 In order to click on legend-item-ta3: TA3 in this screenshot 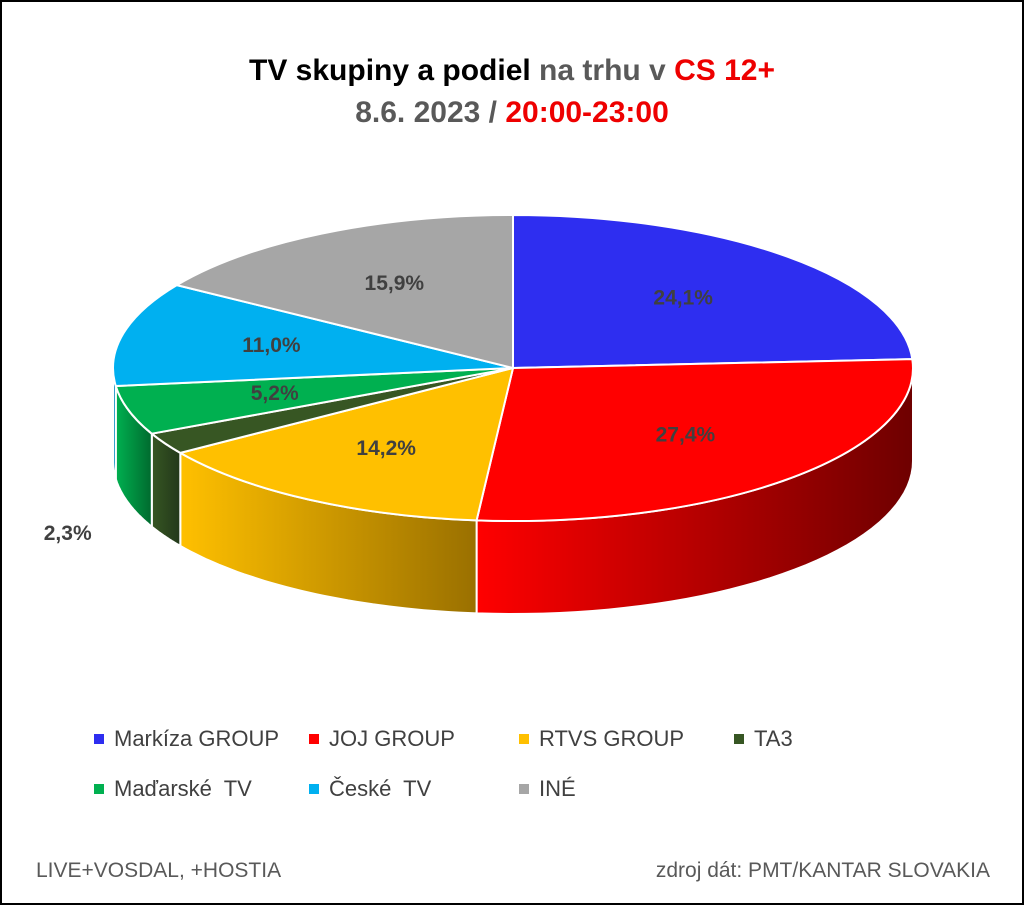, I will do `click(763, 739)`.